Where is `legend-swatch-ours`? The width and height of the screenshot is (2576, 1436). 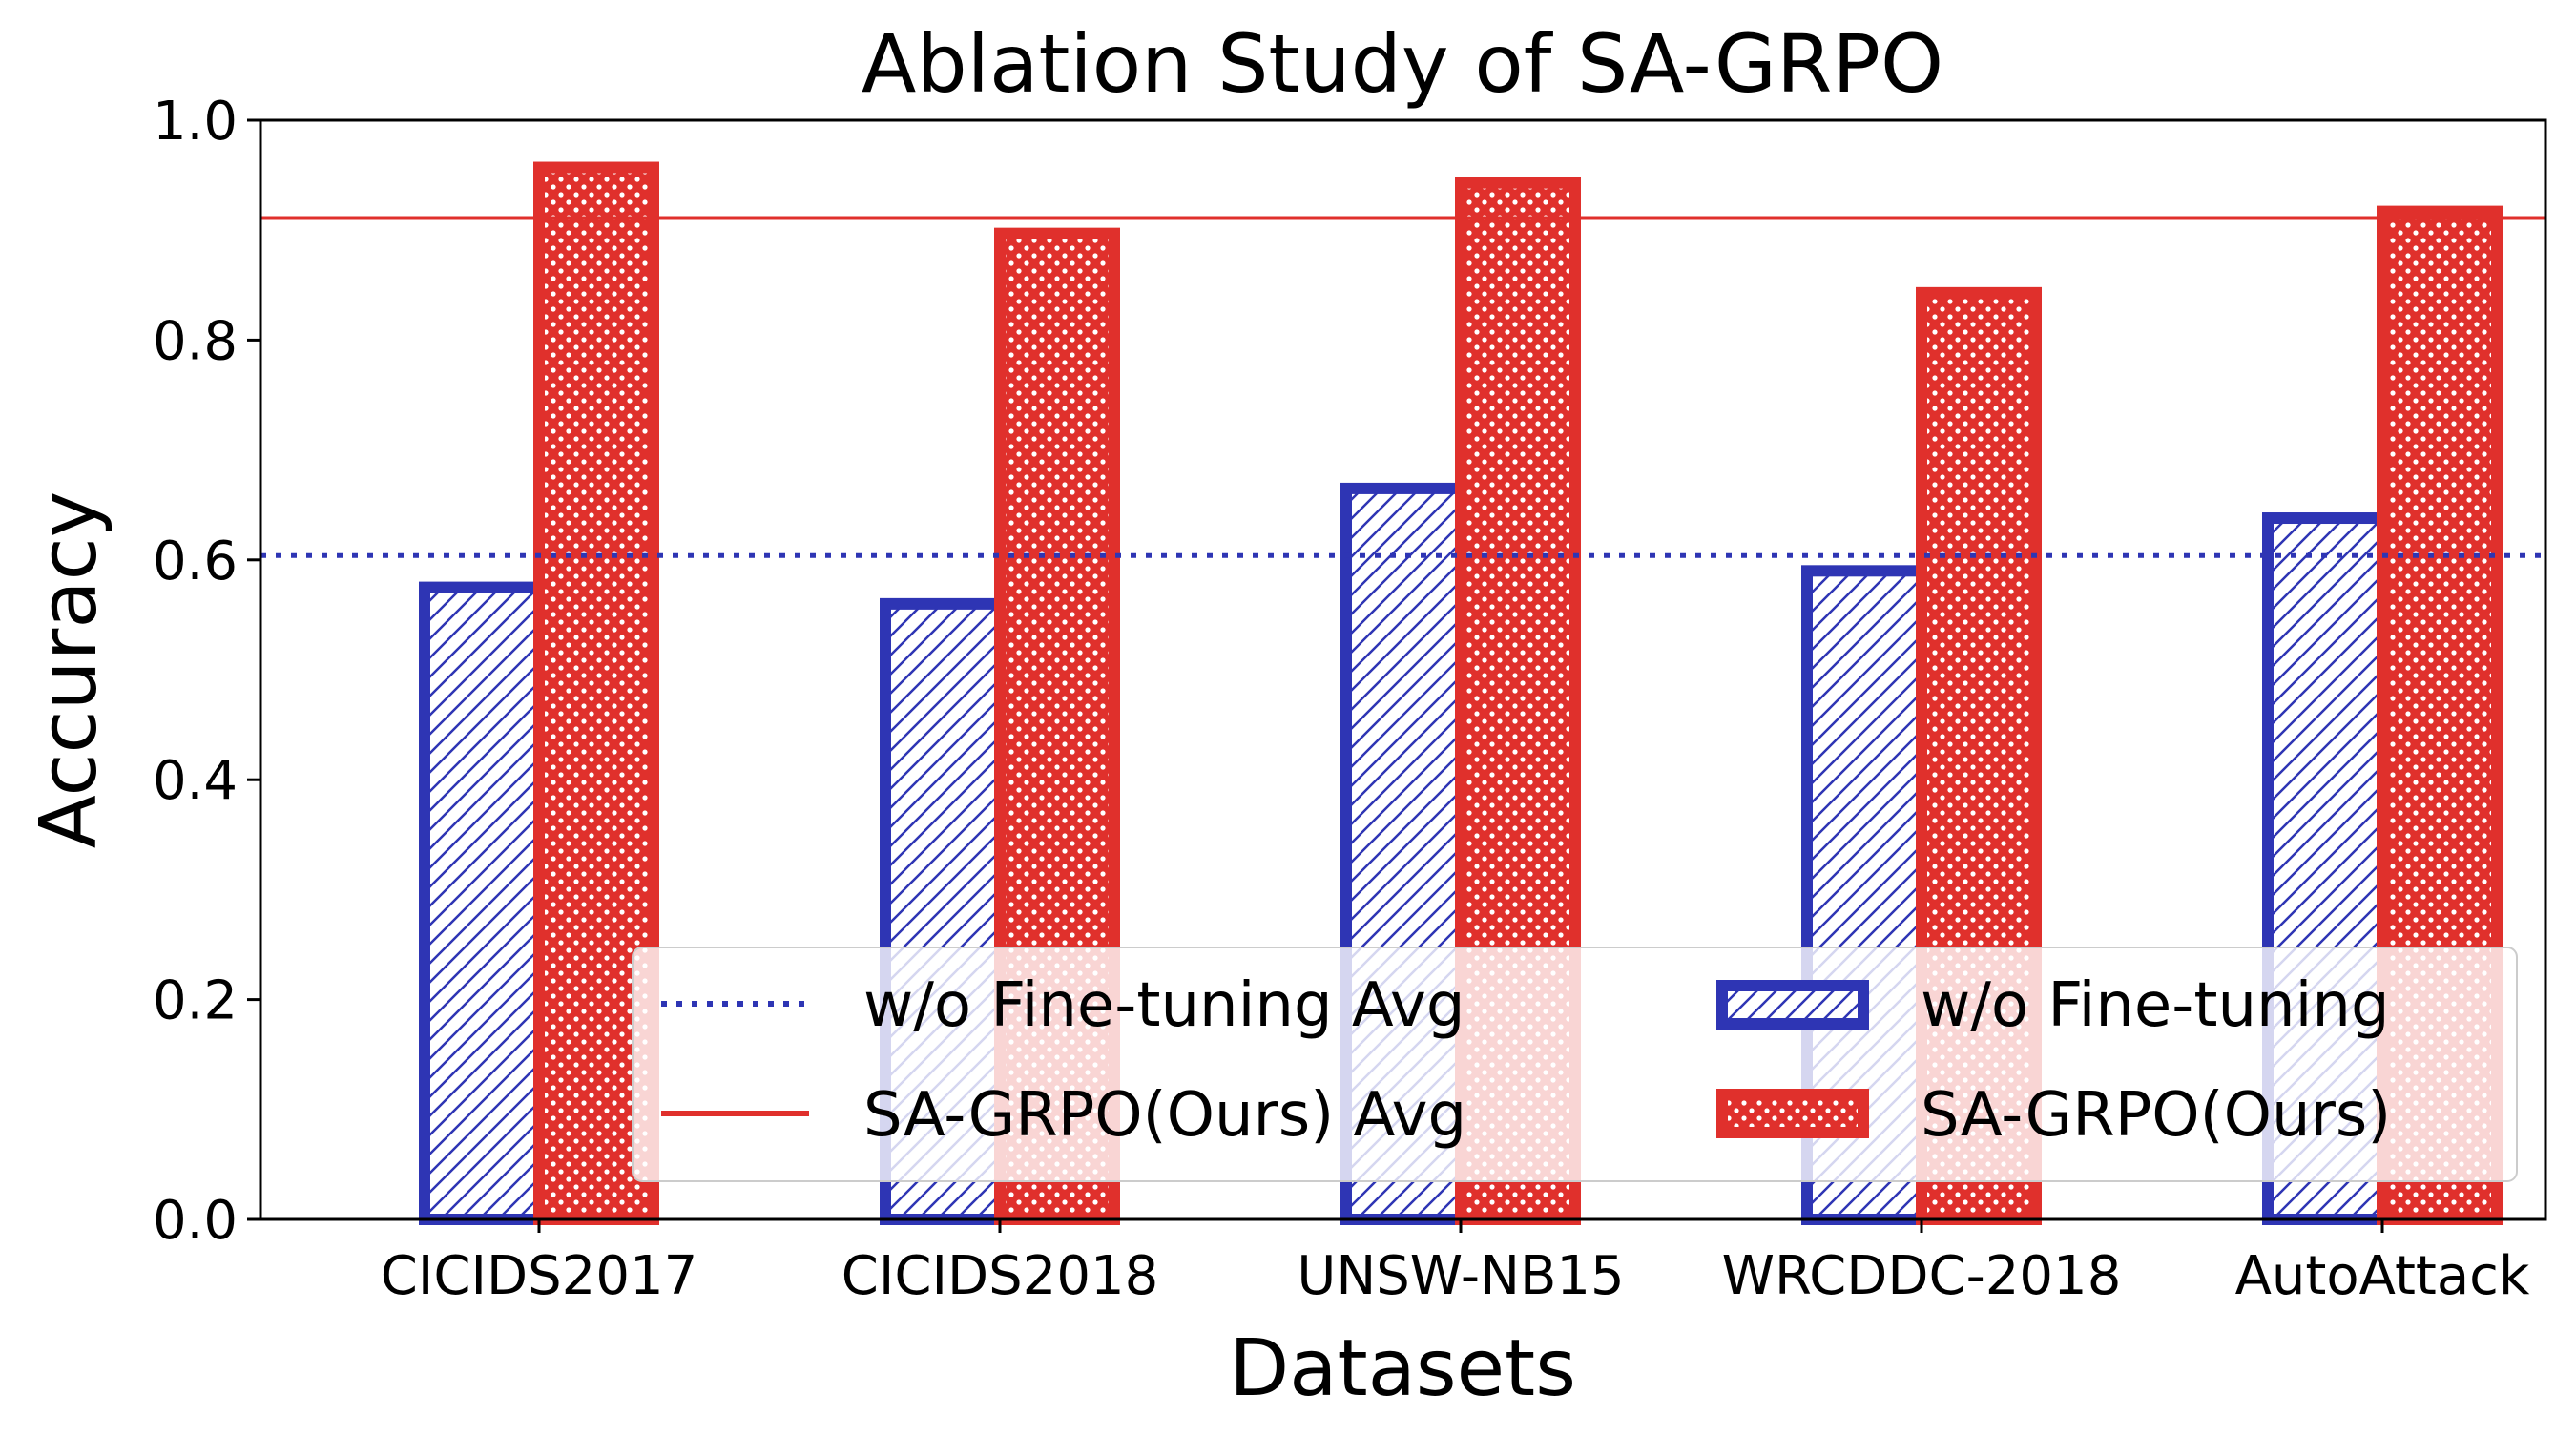 legend-swatch-ours is located at coordinates (1792, 1113).